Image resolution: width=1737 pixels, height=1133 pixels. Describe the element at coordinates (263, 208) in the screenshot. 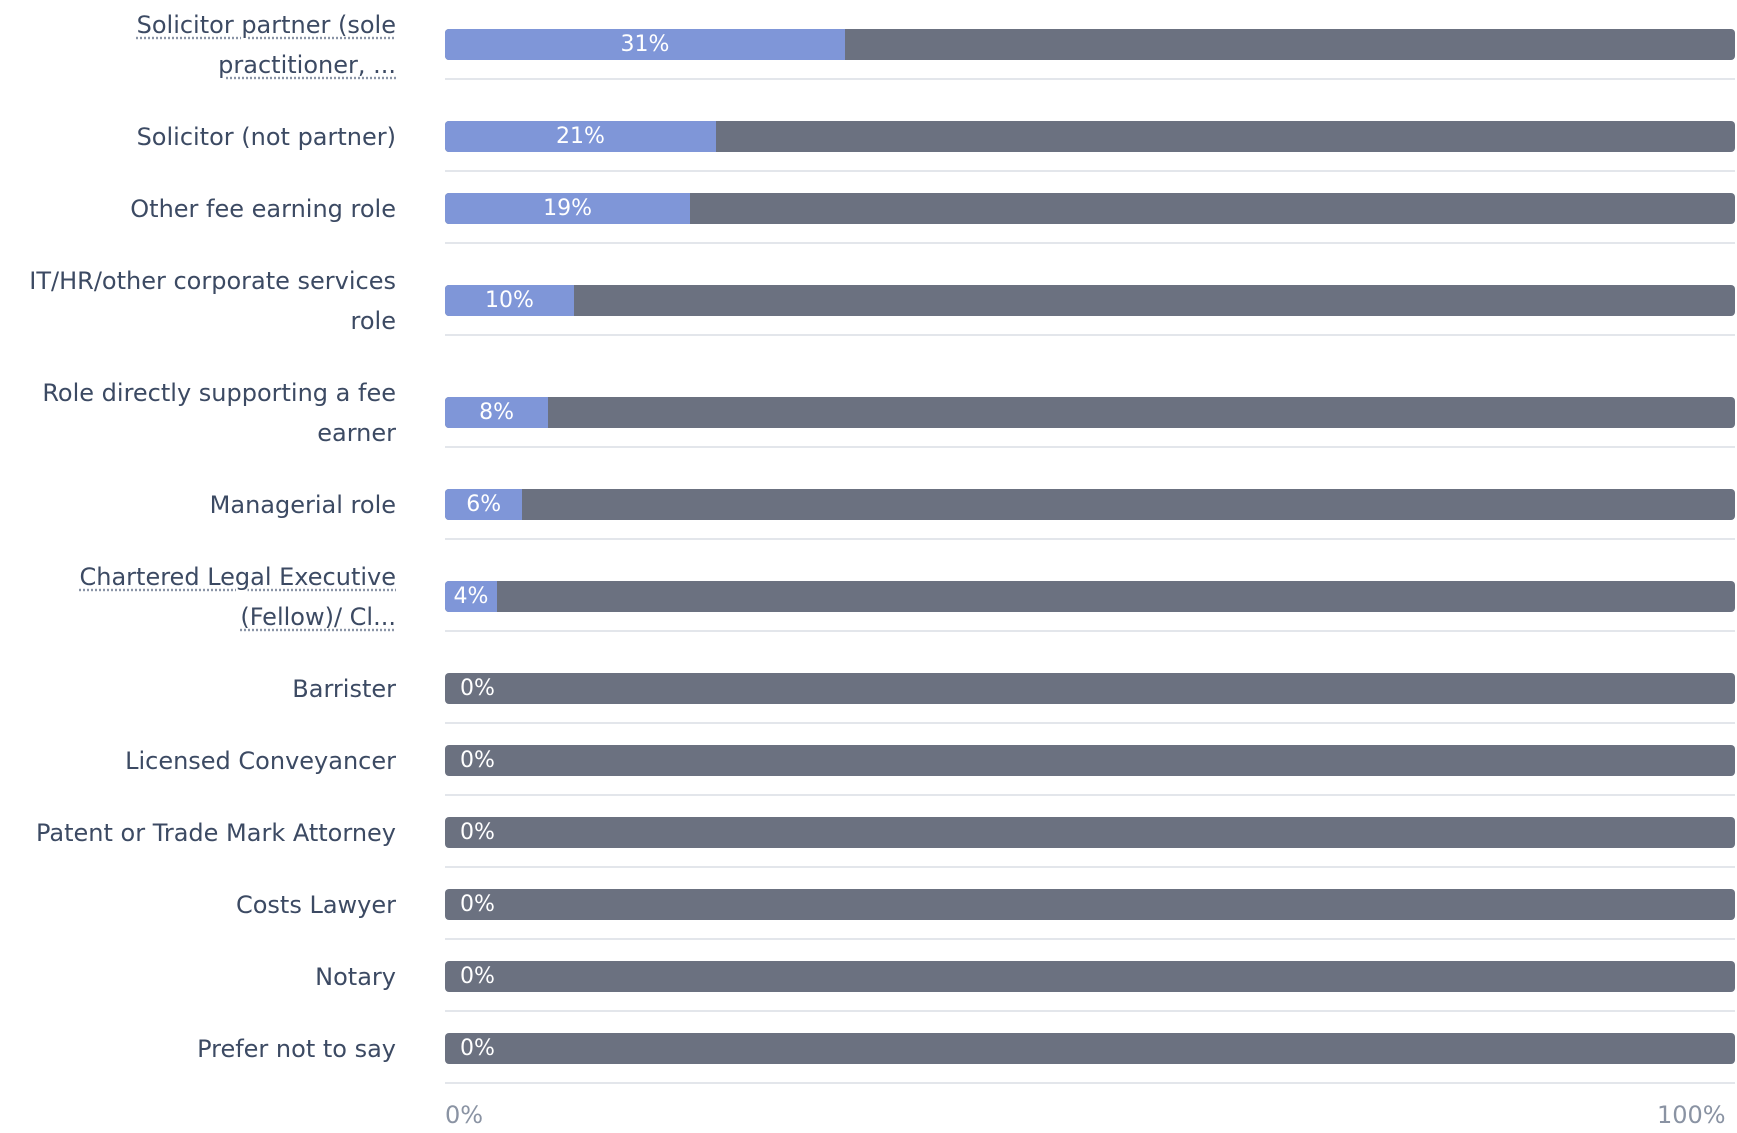

I see `category-label-text: Other fee earning role` at that location.